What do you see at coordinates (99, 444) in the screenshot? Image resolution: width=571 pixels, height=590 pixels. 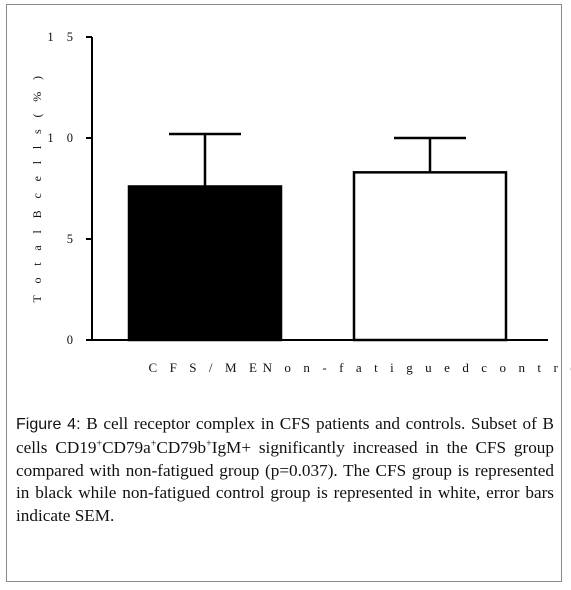 I see `caption-sup-1: +` at bounding box center [99, 444].